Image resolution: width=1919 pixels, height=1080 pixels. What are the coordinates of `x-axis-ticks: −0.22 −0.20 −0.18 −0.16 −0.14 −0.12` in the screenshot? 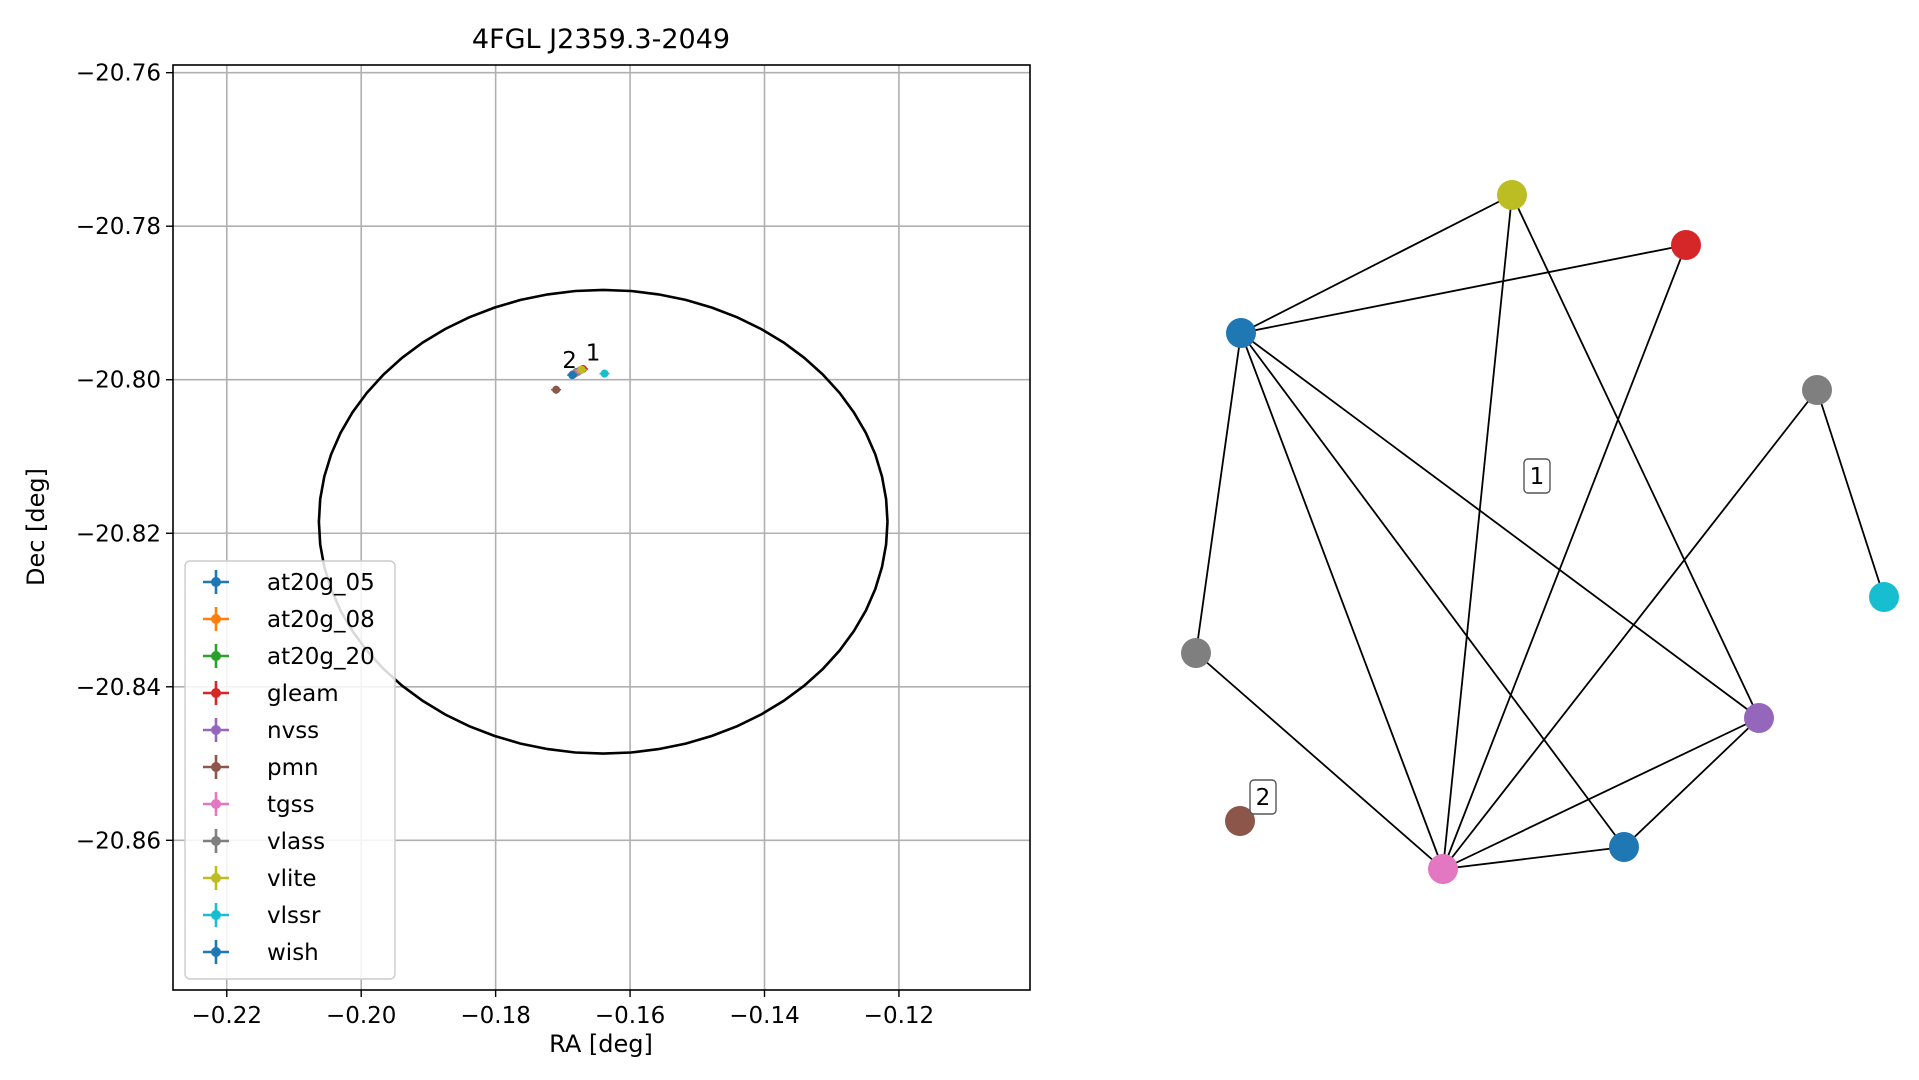 It's located at (563, 1009).